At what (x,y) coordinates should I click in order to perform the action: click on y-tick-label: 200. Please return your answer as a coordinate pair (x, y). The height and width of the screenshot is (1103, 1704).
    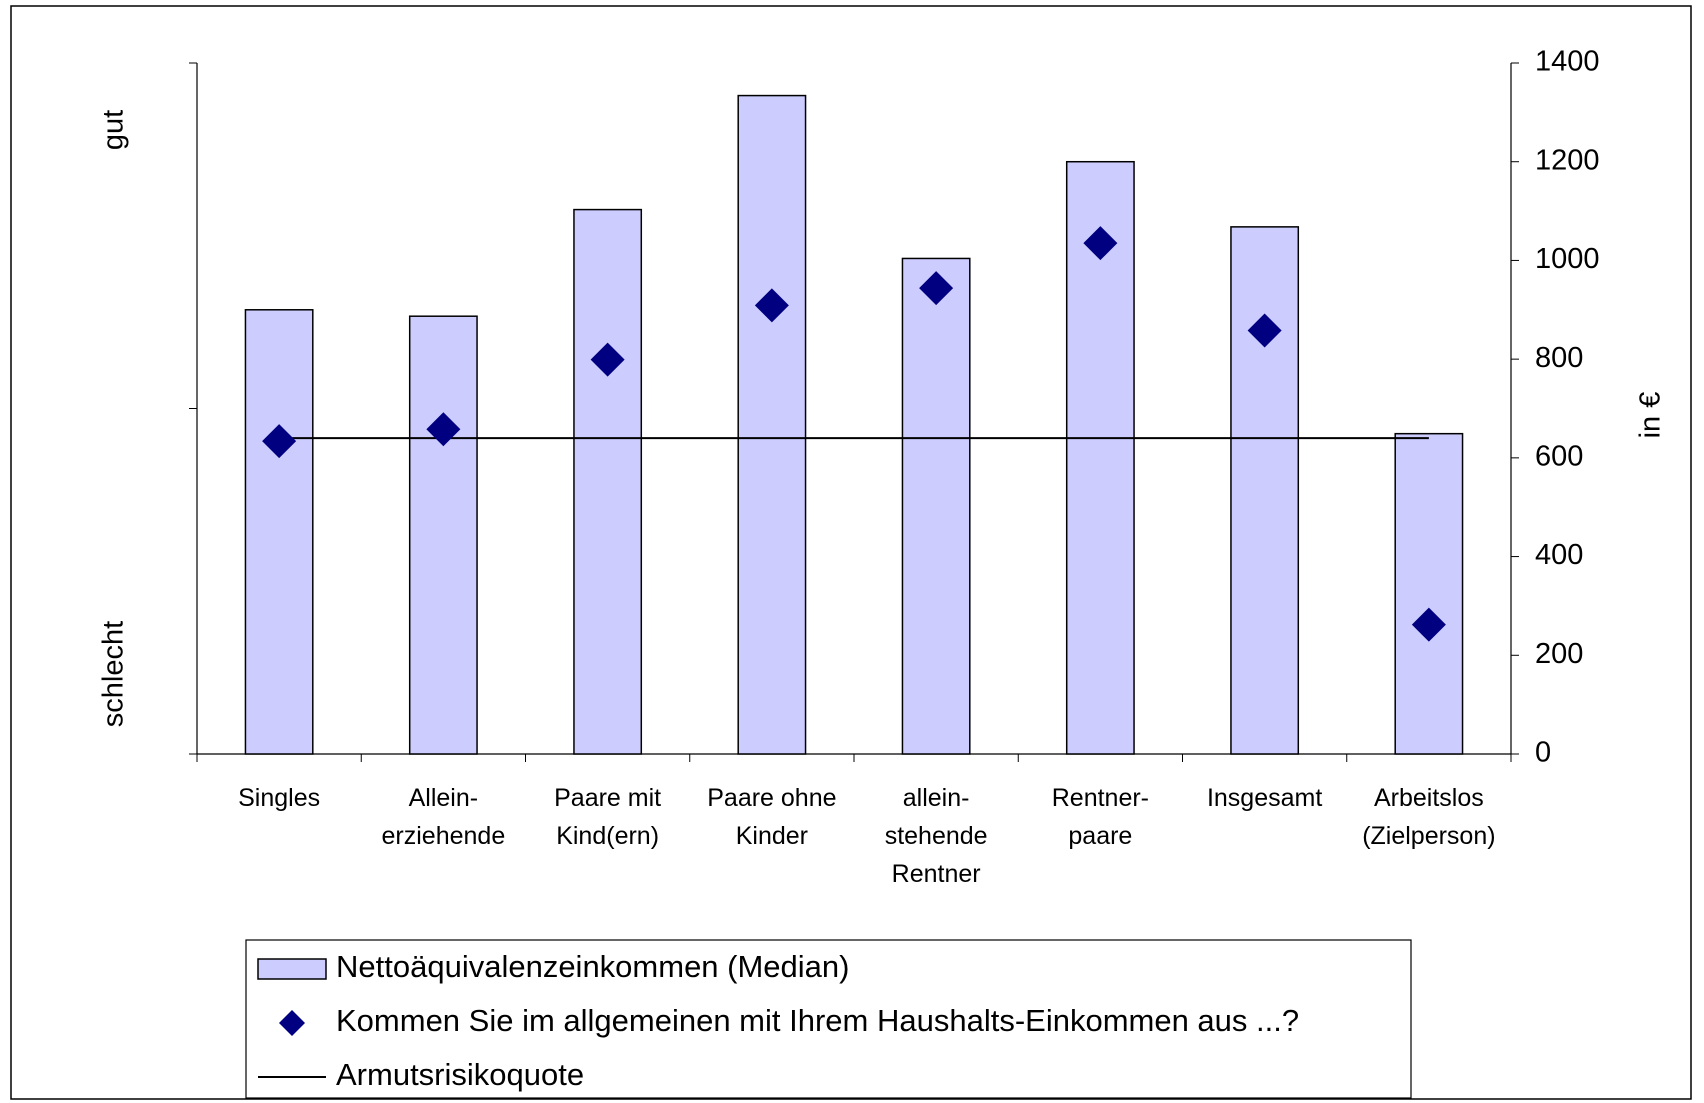
    Looking at the image, I should click on (1559, 654).